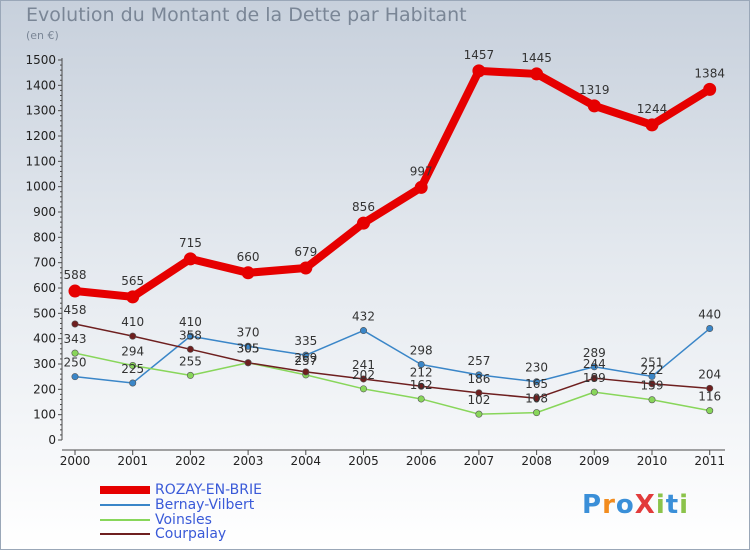 This screenshot has height=550, width=750. What do you see at coordinates (594, 353) in the screenshot?
I see `data-label: 289` at bounding box center [594, 353].